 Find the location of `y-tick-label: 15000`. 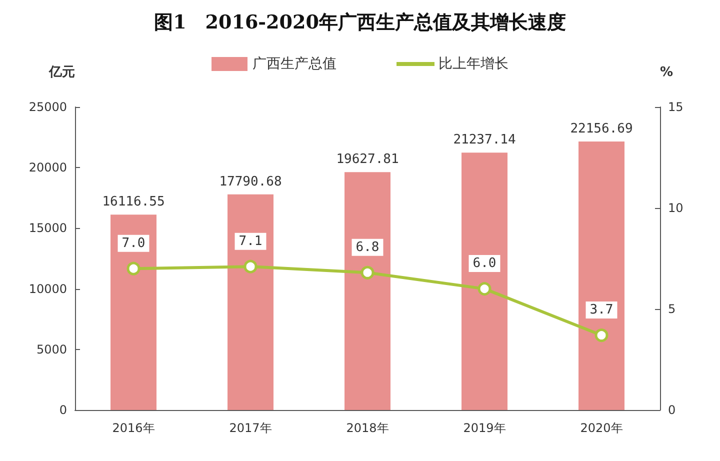

y-tick-label: 15000 is located at coordinates (47, 228).